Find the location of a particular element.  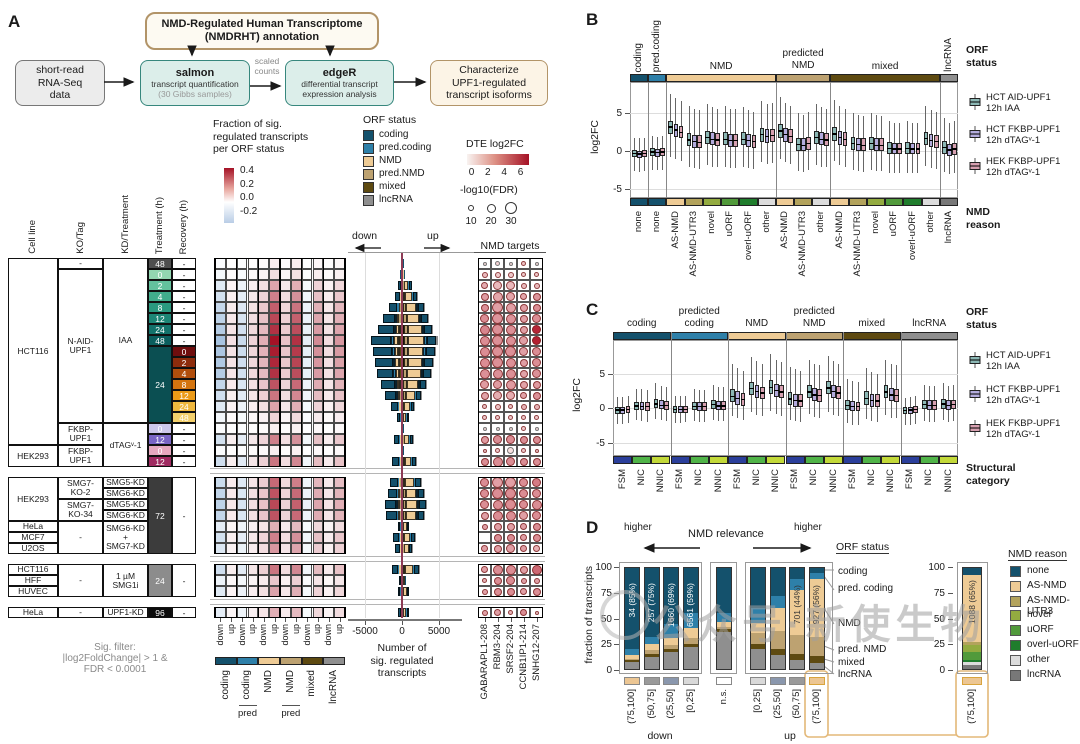

bar-gridline is located at coordinates (439, 435).